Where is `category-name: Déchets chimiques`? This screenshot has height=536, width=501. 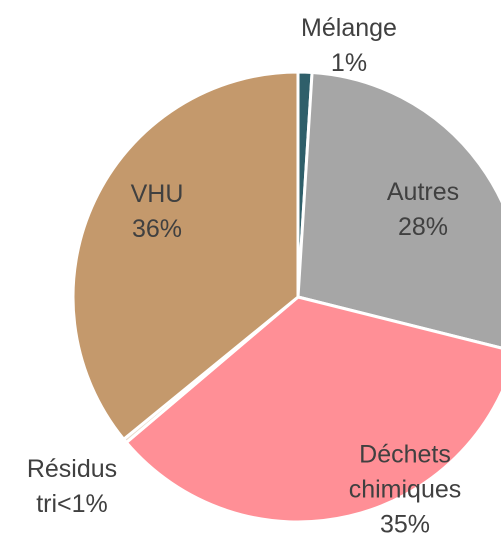
category-name: Déchets chimiques is located at coordinates (405, 472).